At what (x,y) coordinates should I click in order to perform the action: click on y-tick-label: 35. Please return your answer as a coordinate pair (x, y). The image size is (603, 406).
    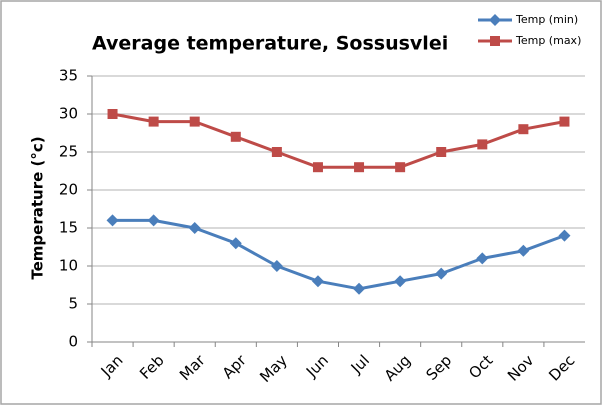
    Looking at the image, I should click on (68, 76).